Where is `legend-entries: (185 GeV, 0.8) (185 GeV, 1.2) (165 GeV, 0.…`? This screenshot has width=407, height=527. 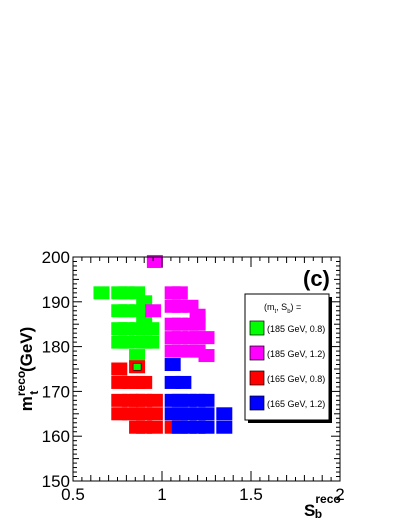
legend-entries: (185 GeV, 0.8) (185 GeV, 1.2) (165 GeV, 0.… is located at coordinates (287, 365).